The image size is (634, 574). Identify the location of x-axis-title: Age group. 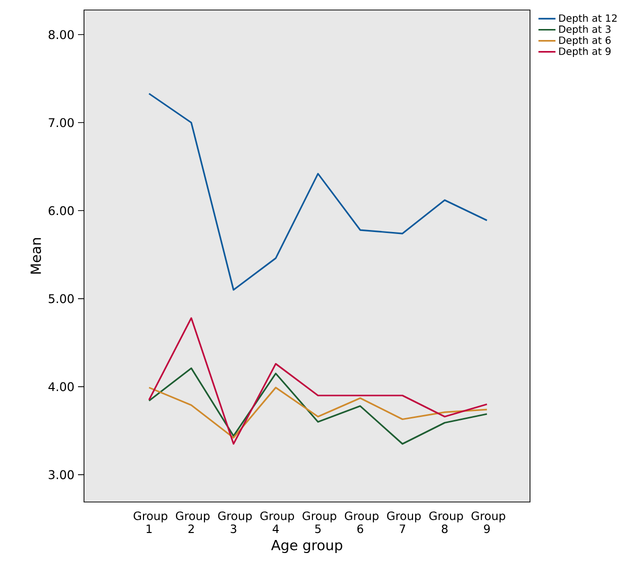
(306, 547).